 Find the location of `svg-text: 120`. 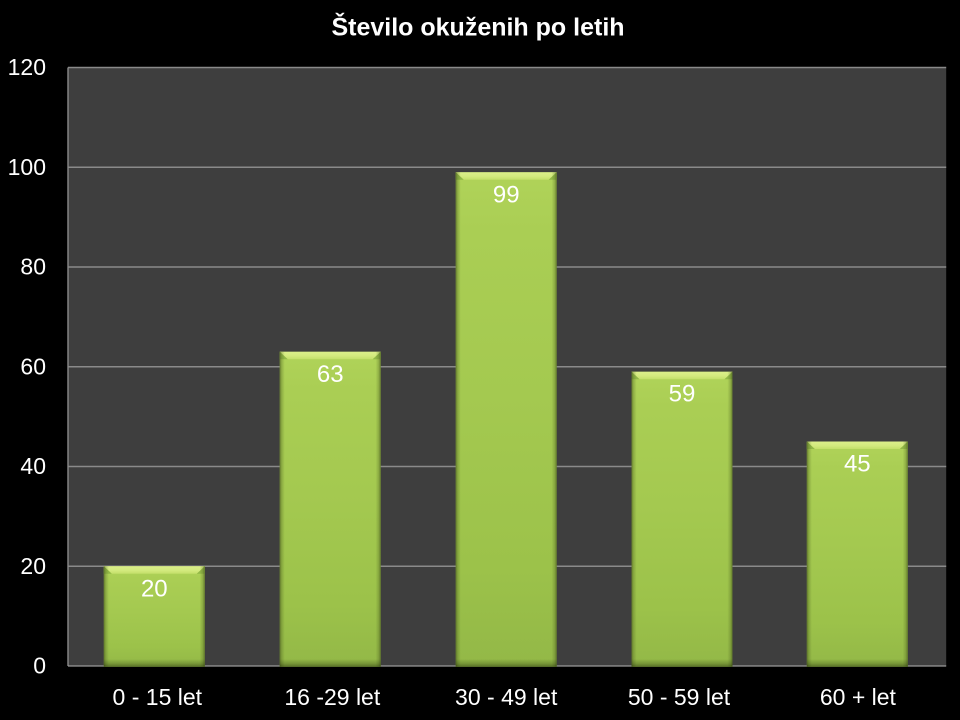

svg-text: 120 is located at coordinates (27, 67).